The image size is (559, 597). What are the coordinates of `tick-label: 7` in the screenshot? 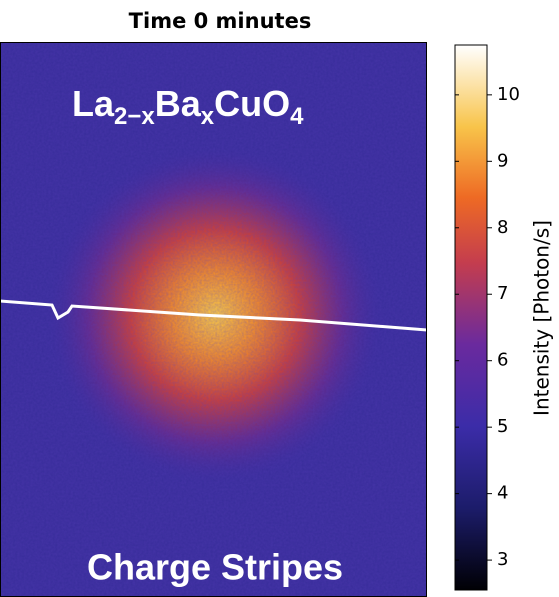 It's located at (502, 293).